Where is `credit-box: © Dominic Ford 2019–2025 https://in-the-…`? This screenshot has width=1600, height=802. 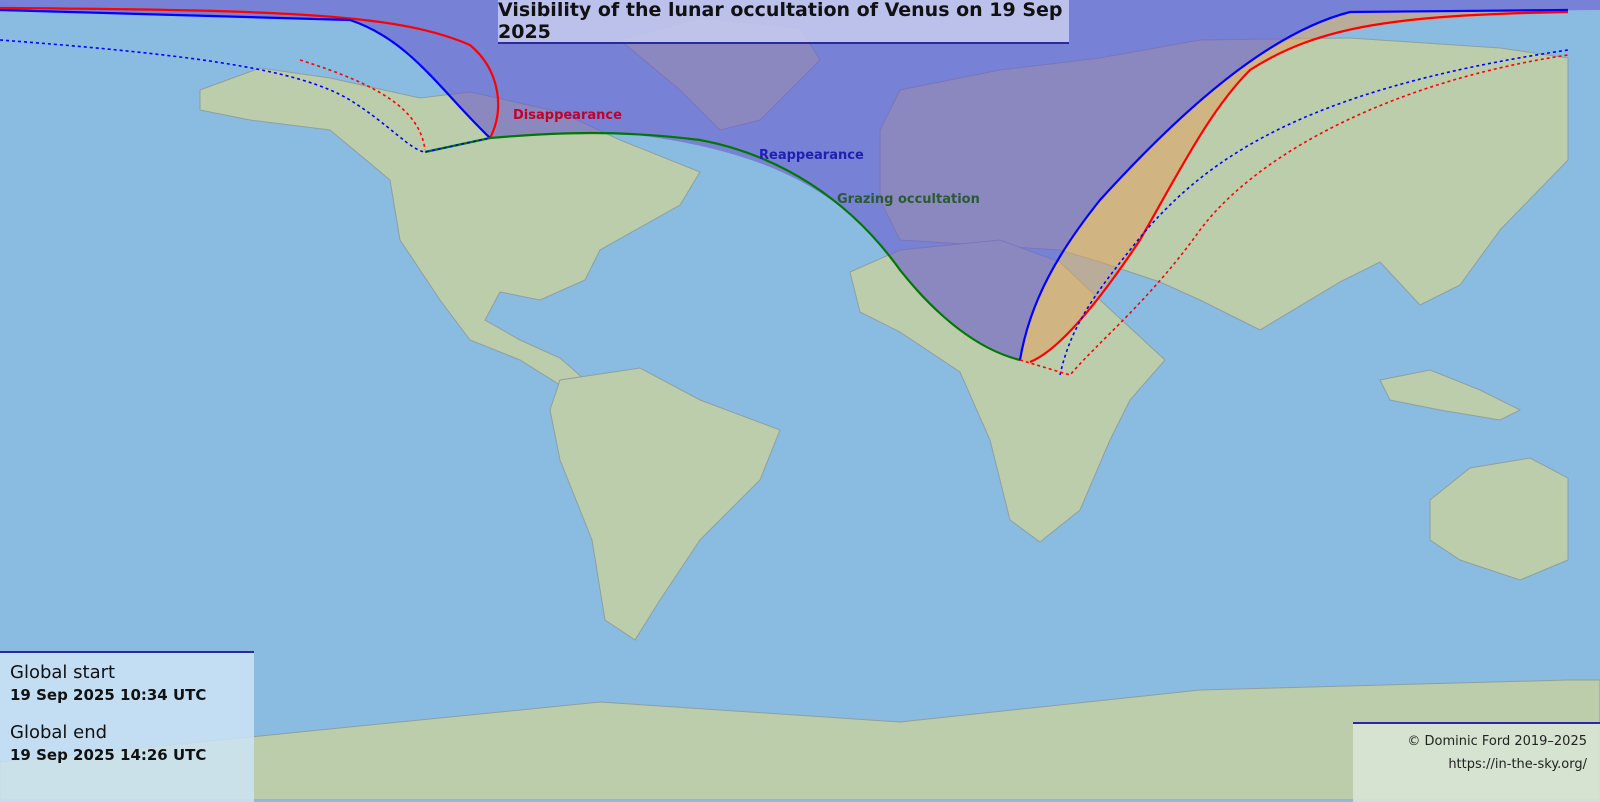
credit-box: © Dominic Ford 2019–2025 https://in-the-… is located at coordinates (1476, 762).